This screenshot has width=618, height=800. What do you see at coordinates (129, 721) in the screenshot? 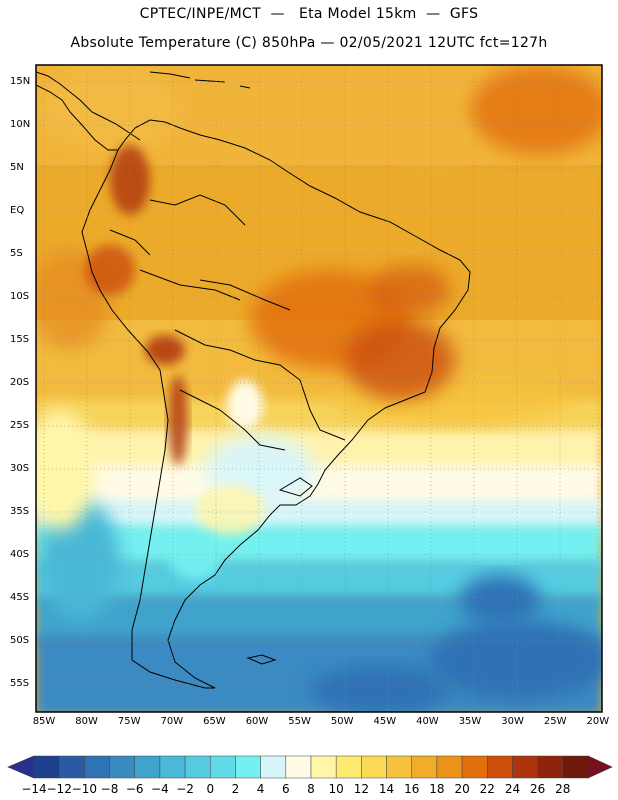
I see `lon-label: 75W` at bounding box center [129, 721].